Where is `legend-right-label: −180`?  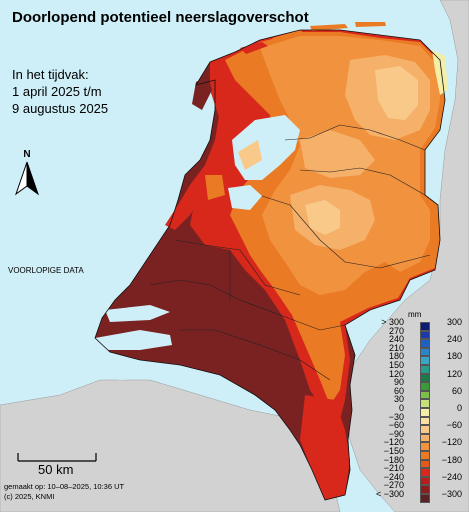
legend-right-label: −180 is located at coordinates (451, 459).